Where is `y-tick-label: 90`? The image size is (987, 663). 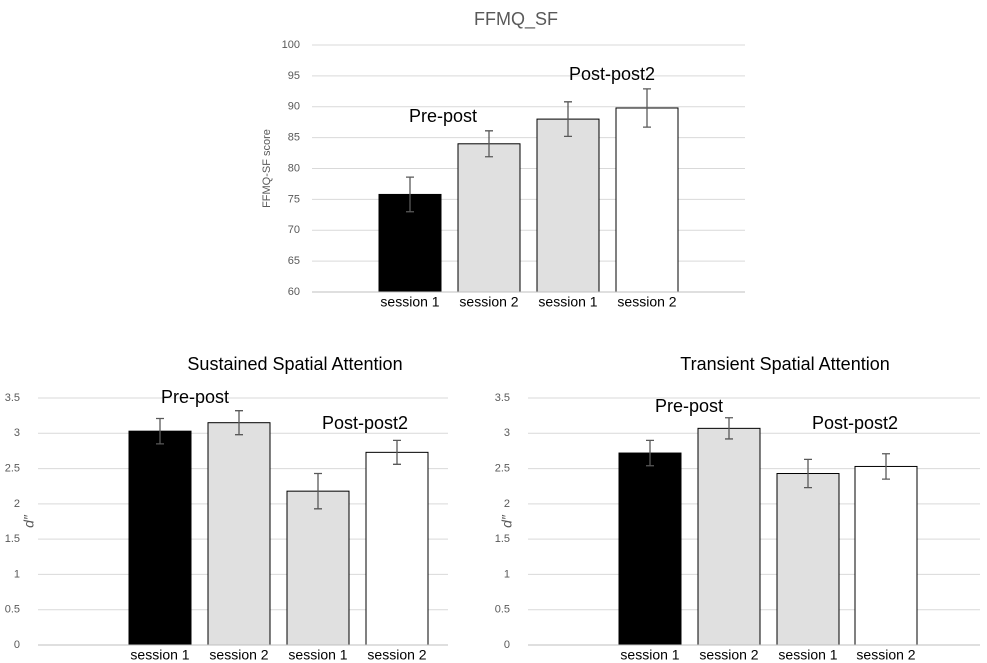
y-tick-label: 90 is located at coordinates (294, 107).